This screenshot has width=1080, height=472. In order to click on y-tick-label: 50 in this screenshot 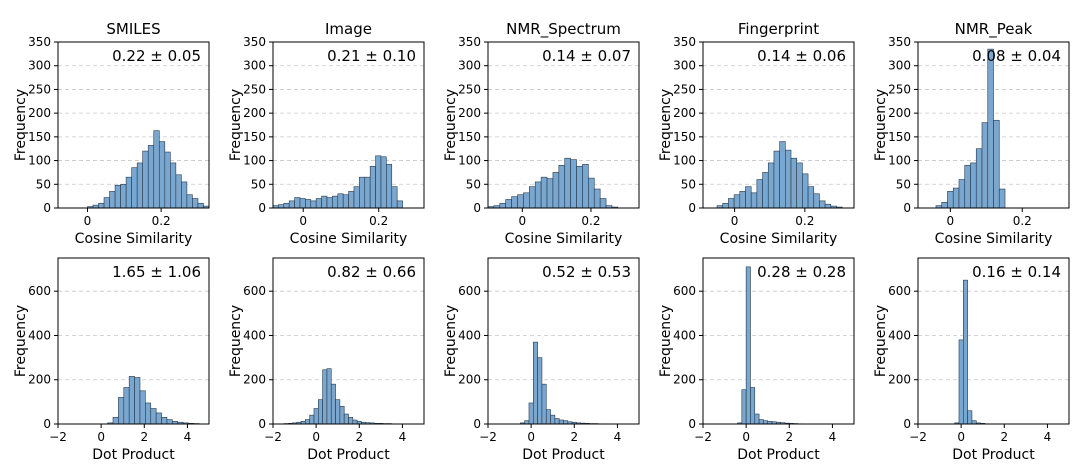, I will do `click(43, 184)`.